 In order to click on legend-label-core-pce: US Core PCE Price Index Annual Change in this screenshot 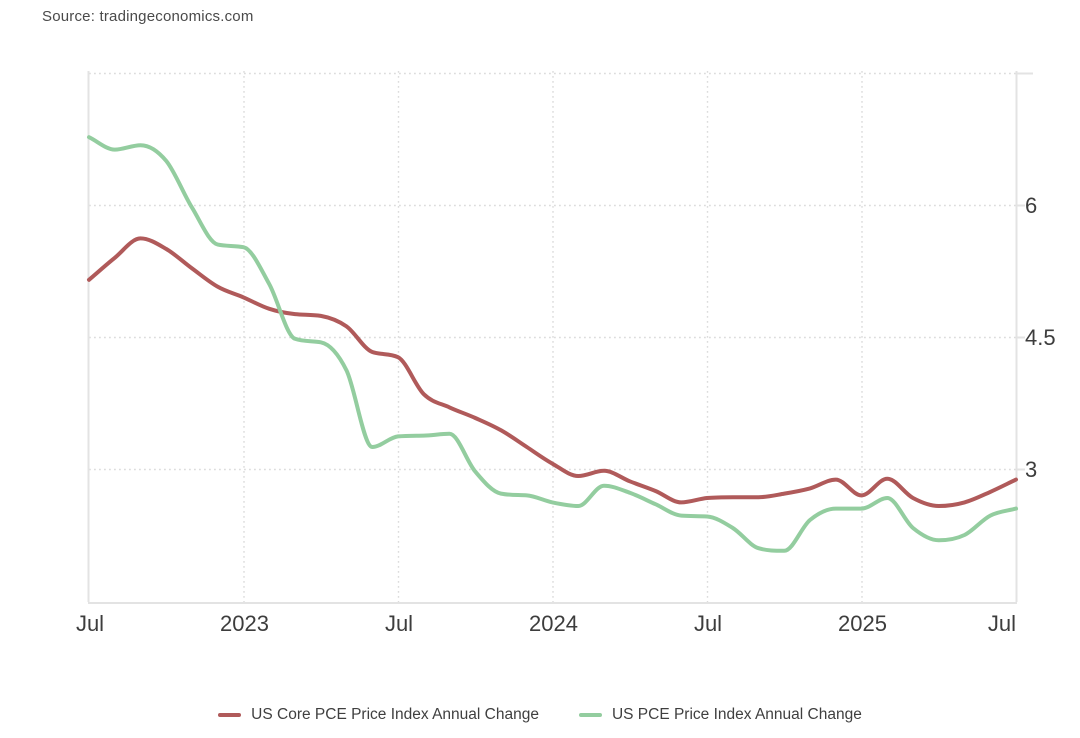, I will do `click(395, 714)`.